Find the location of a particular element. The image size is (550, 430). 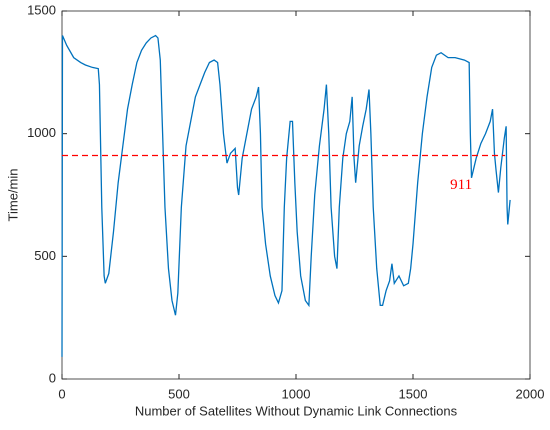

y-tick-label: 0 is located at coordinates (52, 377).